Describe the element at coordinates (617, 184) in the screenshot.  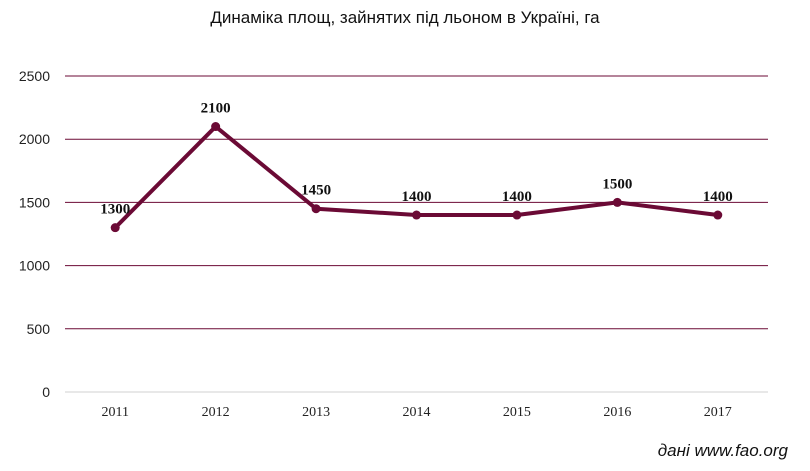
I see `data-label: 1500` at that location.